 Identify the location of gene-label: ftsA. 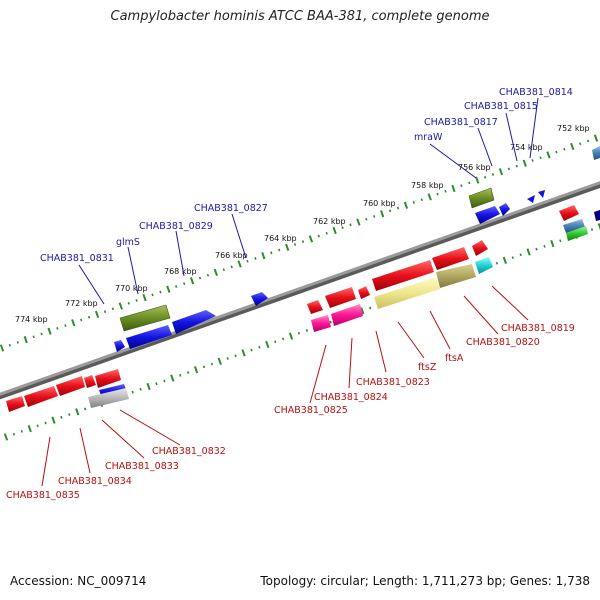
(454, 358).